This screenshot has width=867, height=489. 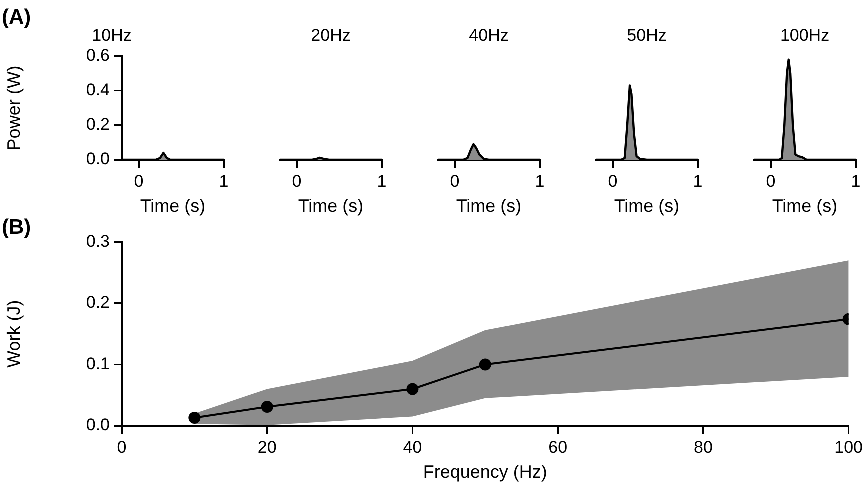 I want to click on y-tick-label: 0.4, so click(x=98, y=90).